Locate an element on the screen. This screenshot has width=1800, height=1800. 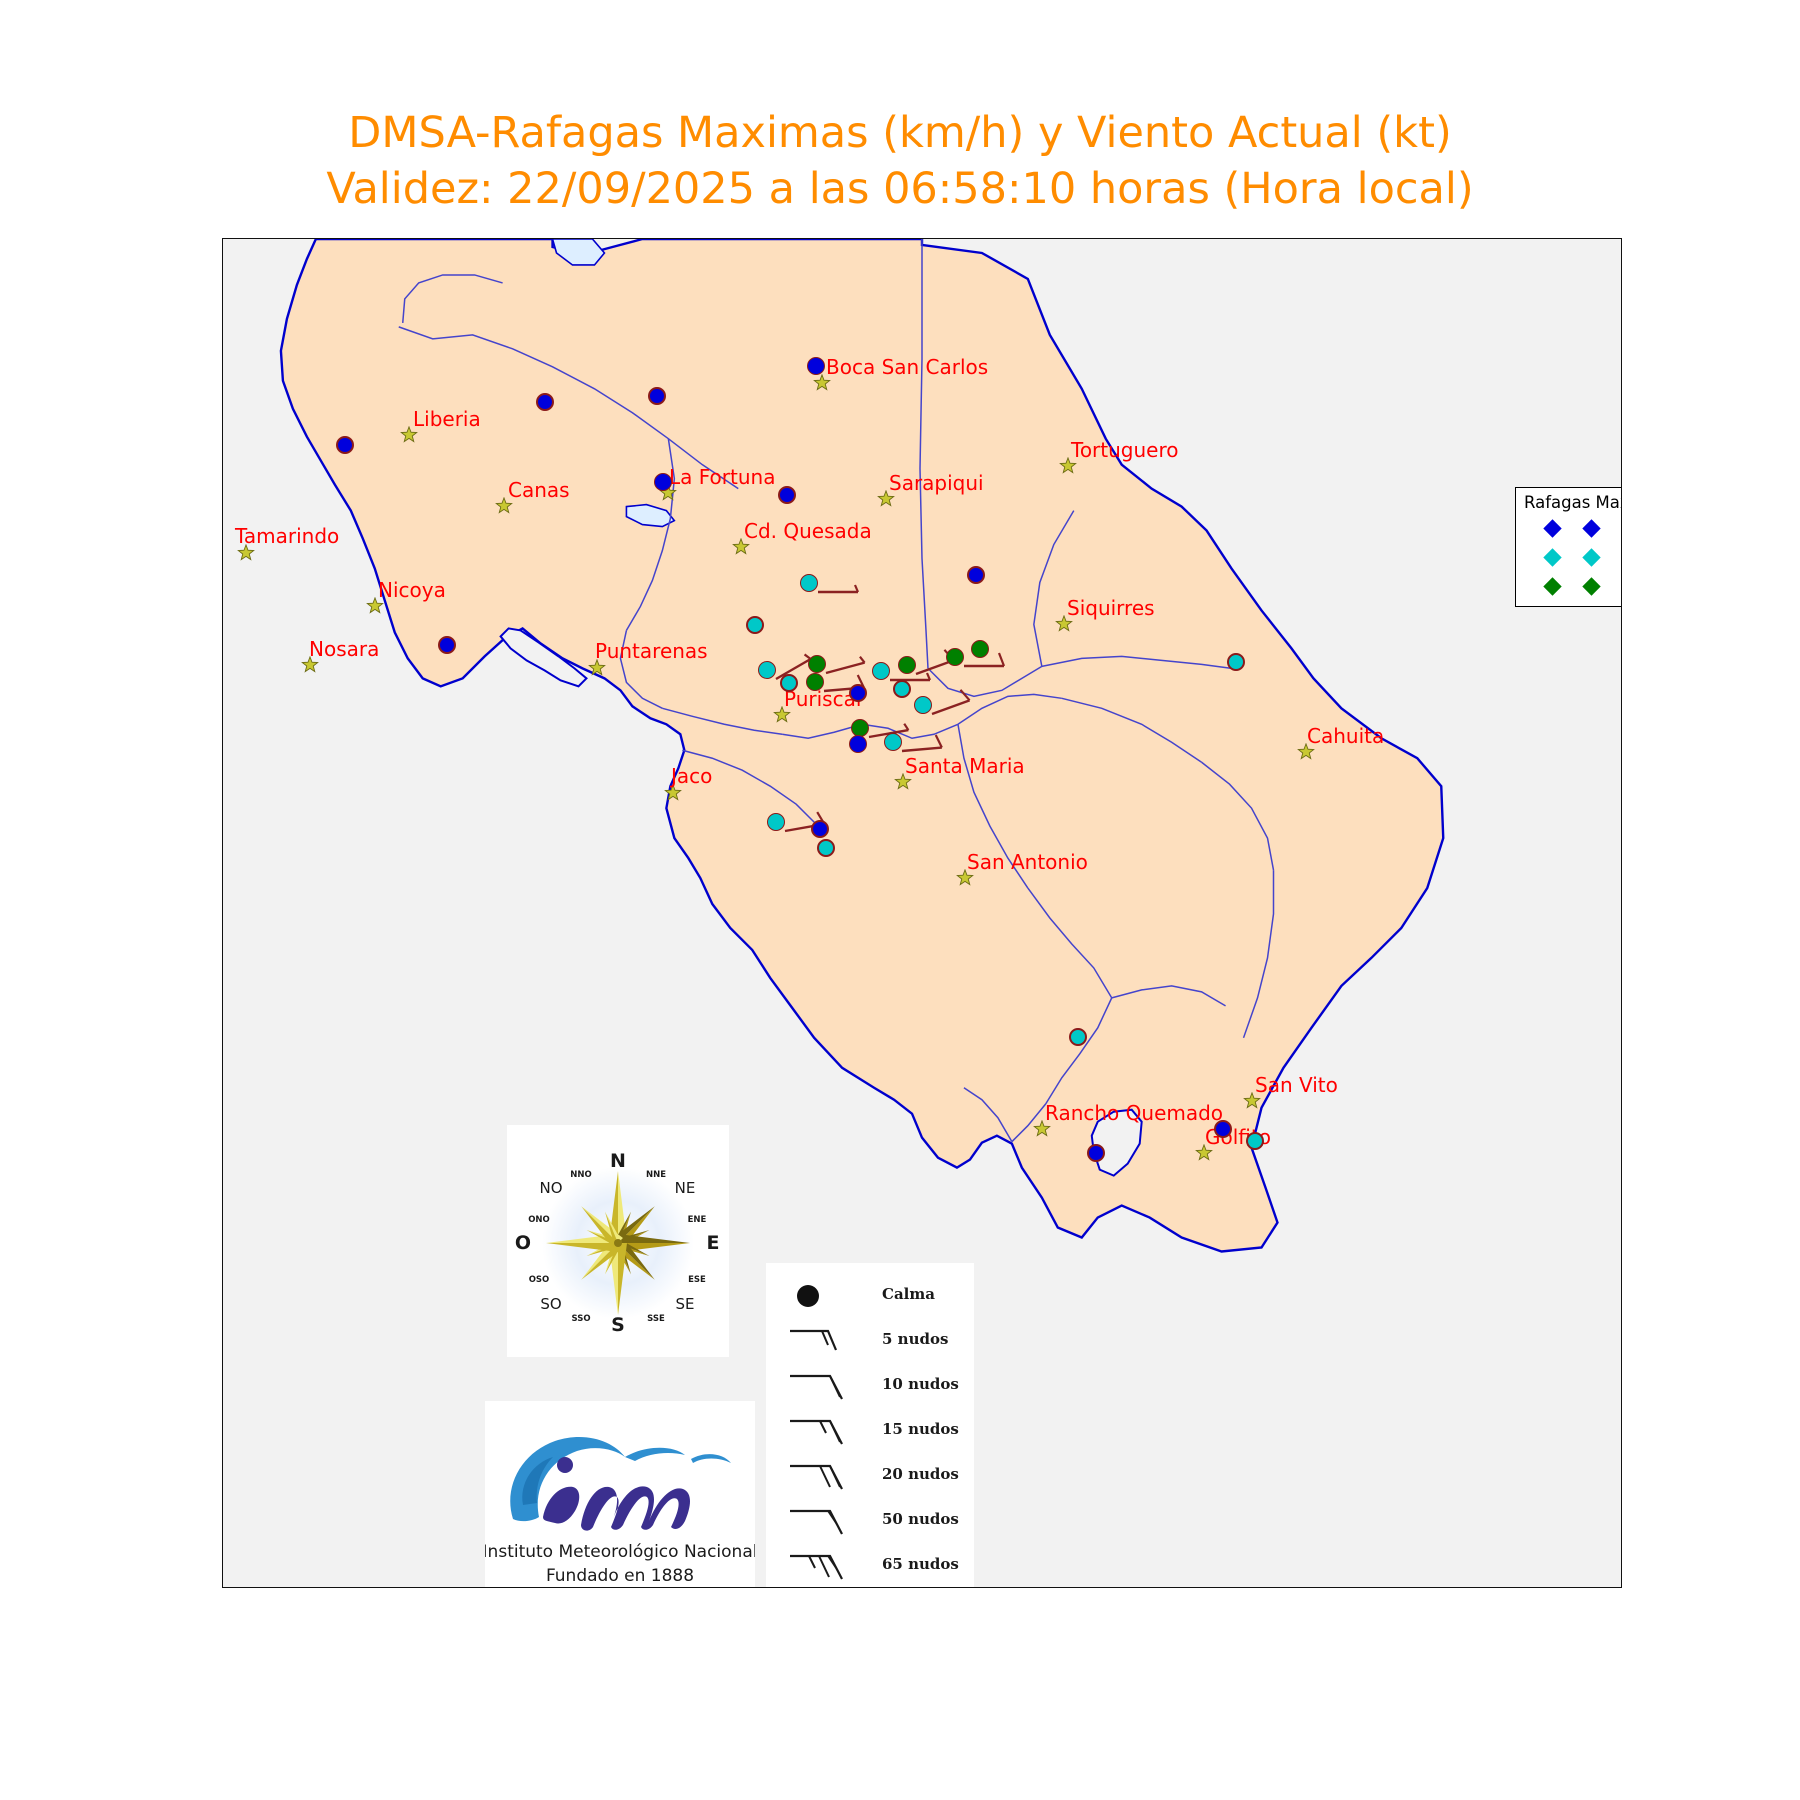
city-label-sarapiqui: Sarapiqui is located at coordinates (936, 483).